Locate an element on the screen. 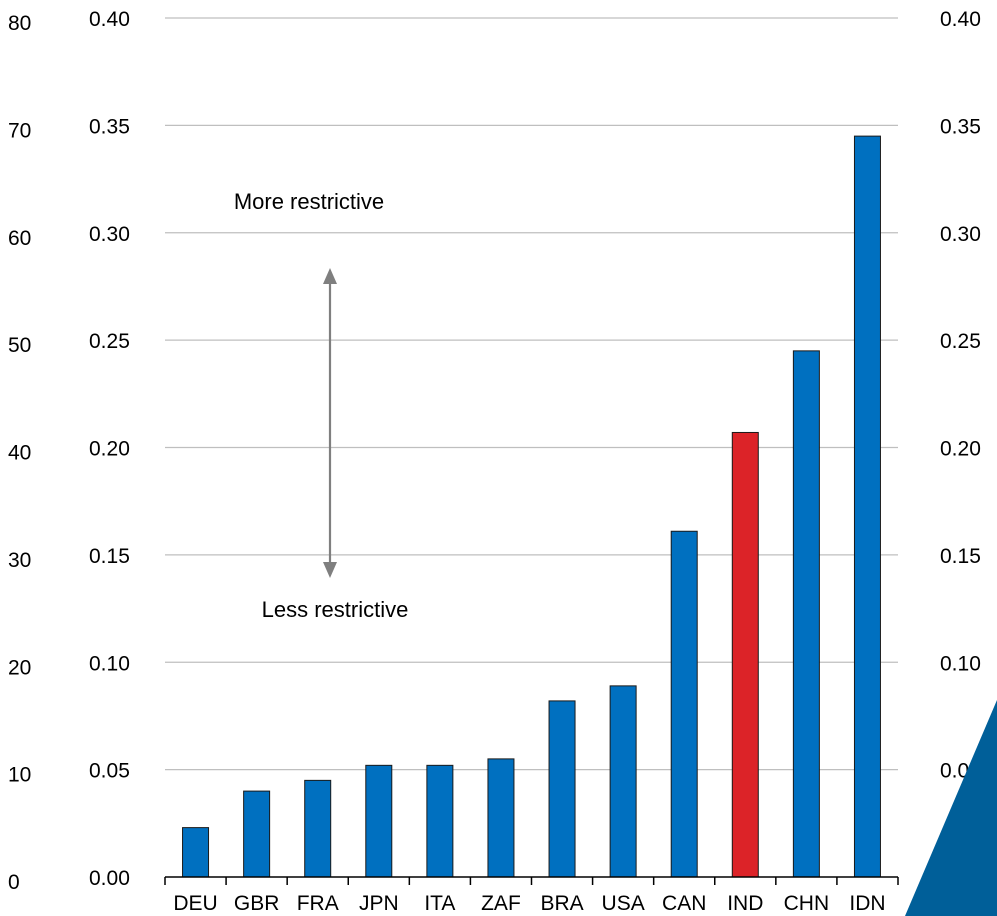 The height and width of the screenshot is (916, 997). bar-chn is located at coordinates (806, 614).